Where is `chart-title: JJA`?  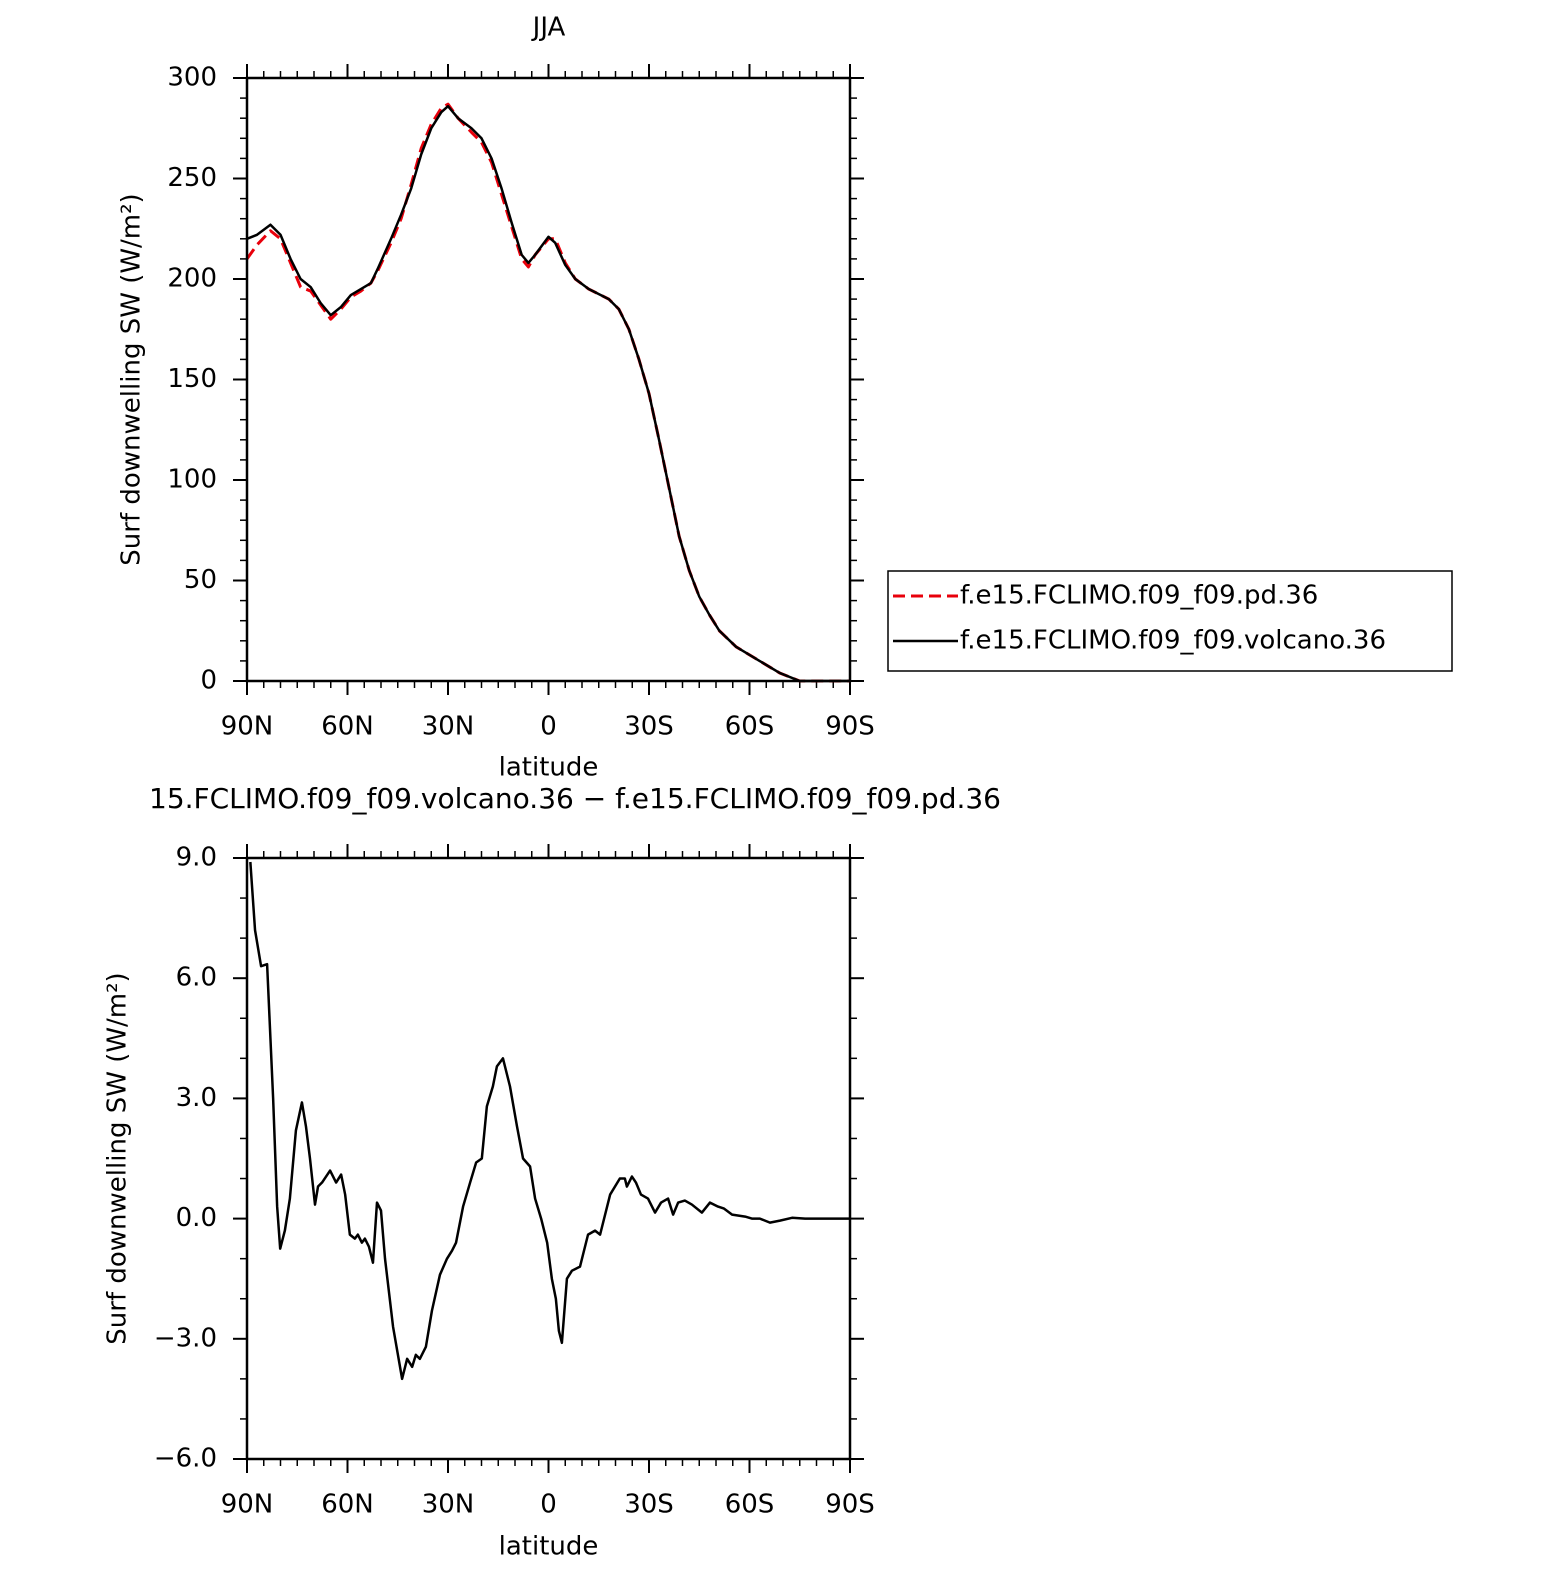 chart-title: JJA is located at coordinates (548, 28).